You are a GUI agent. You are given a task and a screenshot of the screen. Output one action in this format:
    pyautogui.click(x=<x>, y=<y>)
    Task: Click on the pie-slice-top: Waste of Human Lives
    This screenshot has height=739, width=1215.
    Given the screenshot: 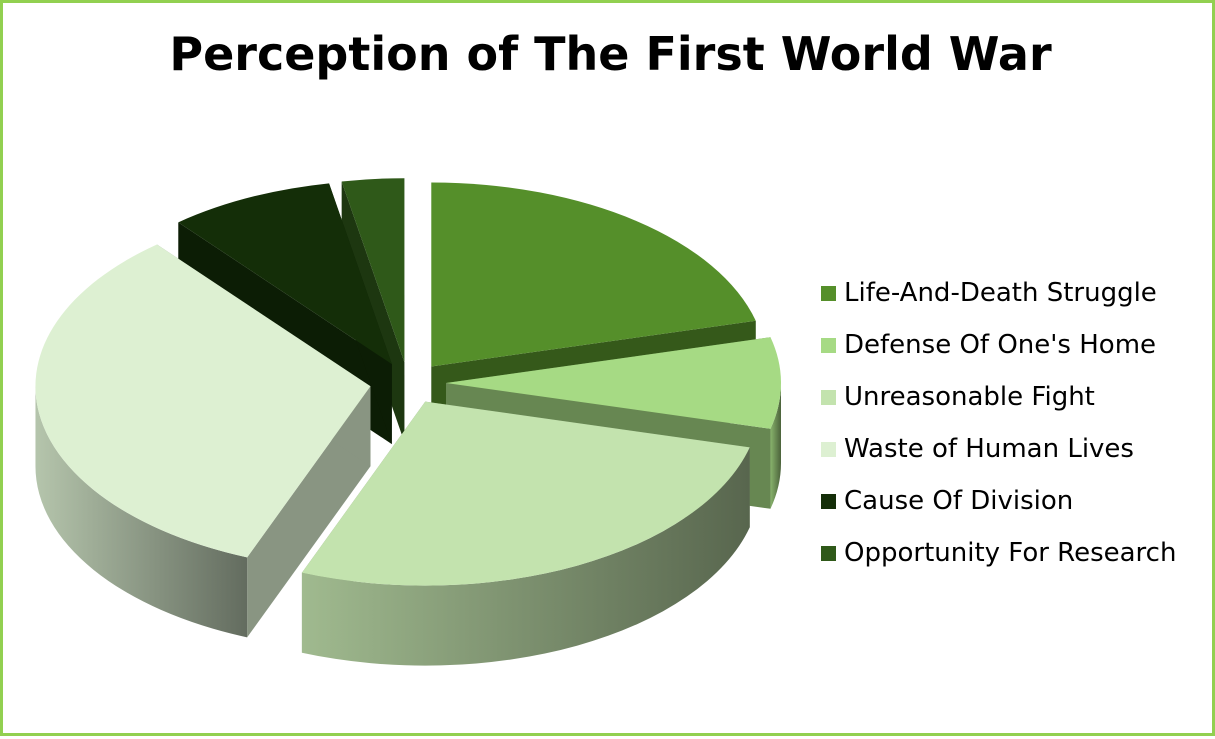 What is the action you would take?
    pyautogui.click(x=203, y=401)
    